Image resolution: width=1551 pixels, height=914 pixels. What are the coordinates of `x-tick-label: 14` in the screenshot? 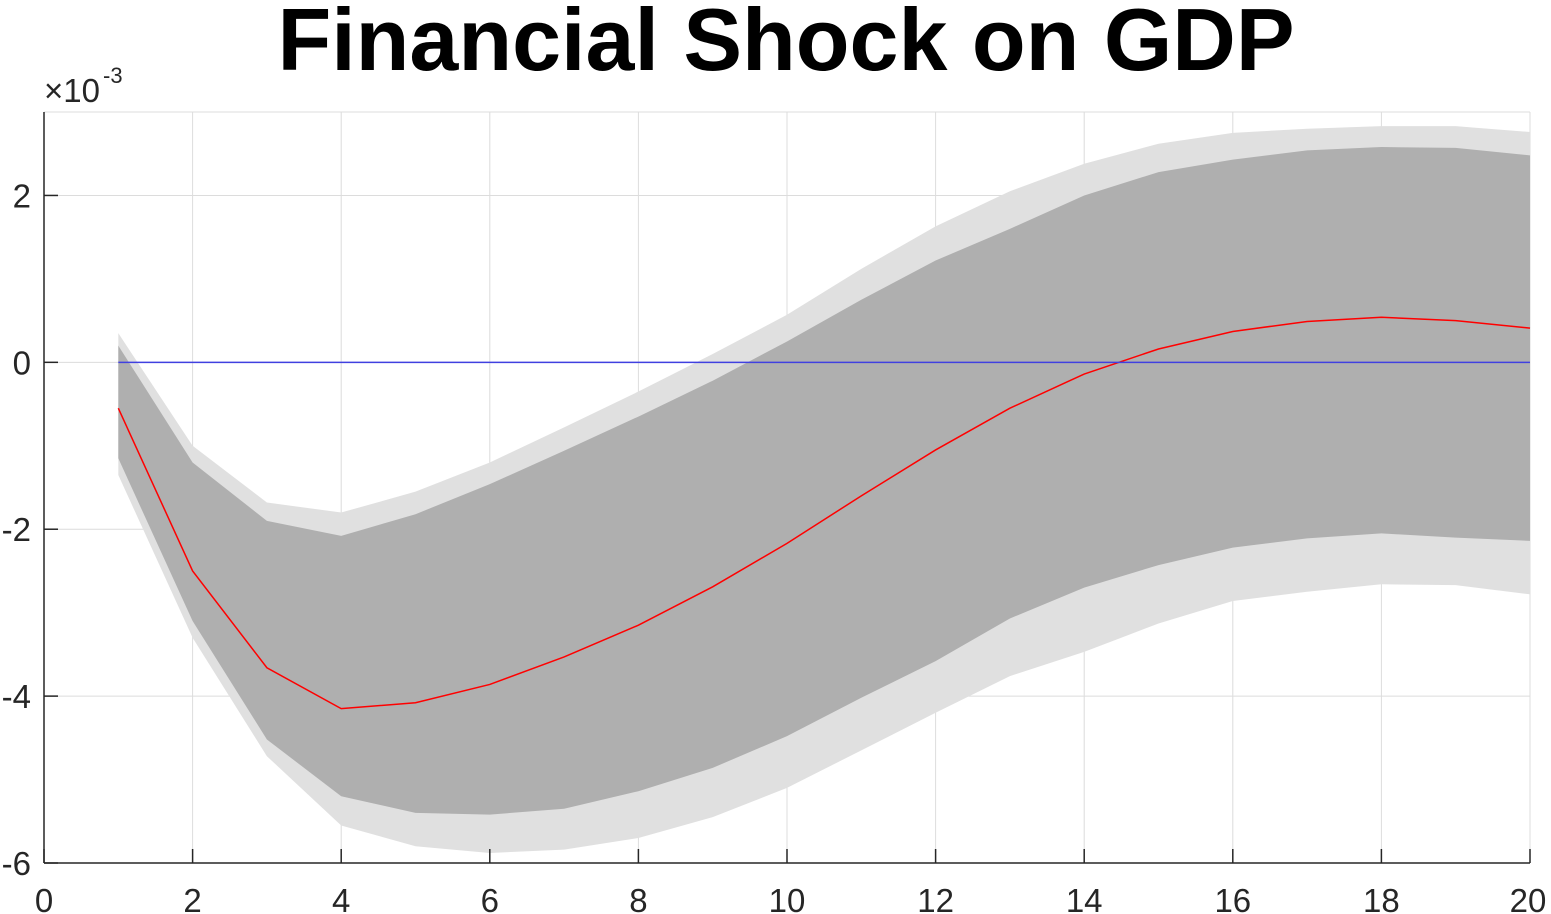 It's located at (1084, 898).